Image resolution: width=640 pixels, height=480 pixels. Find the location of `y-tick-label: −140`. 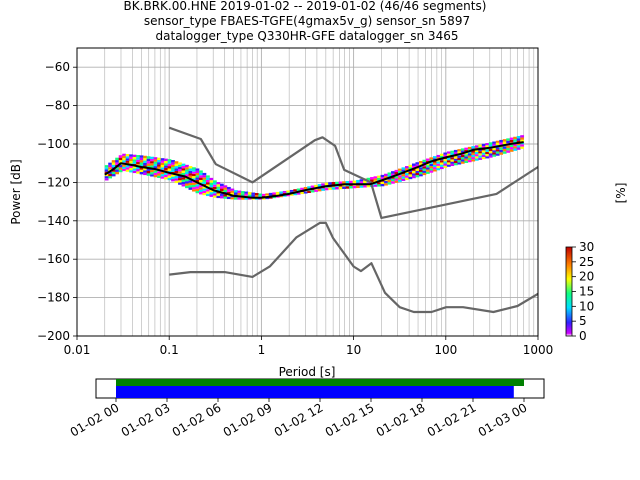

y-tick-label: −140 is located at coordinates (53, 221).